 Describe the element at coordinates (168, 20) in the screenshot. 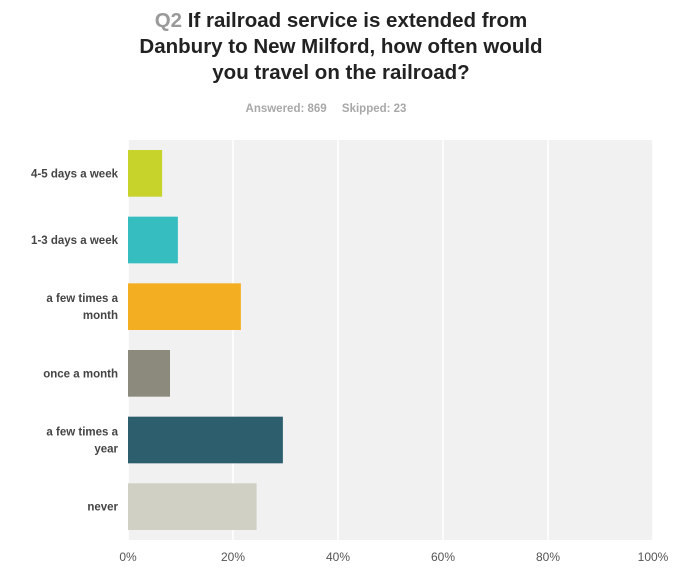

I see `question-number: Q2` at that location.